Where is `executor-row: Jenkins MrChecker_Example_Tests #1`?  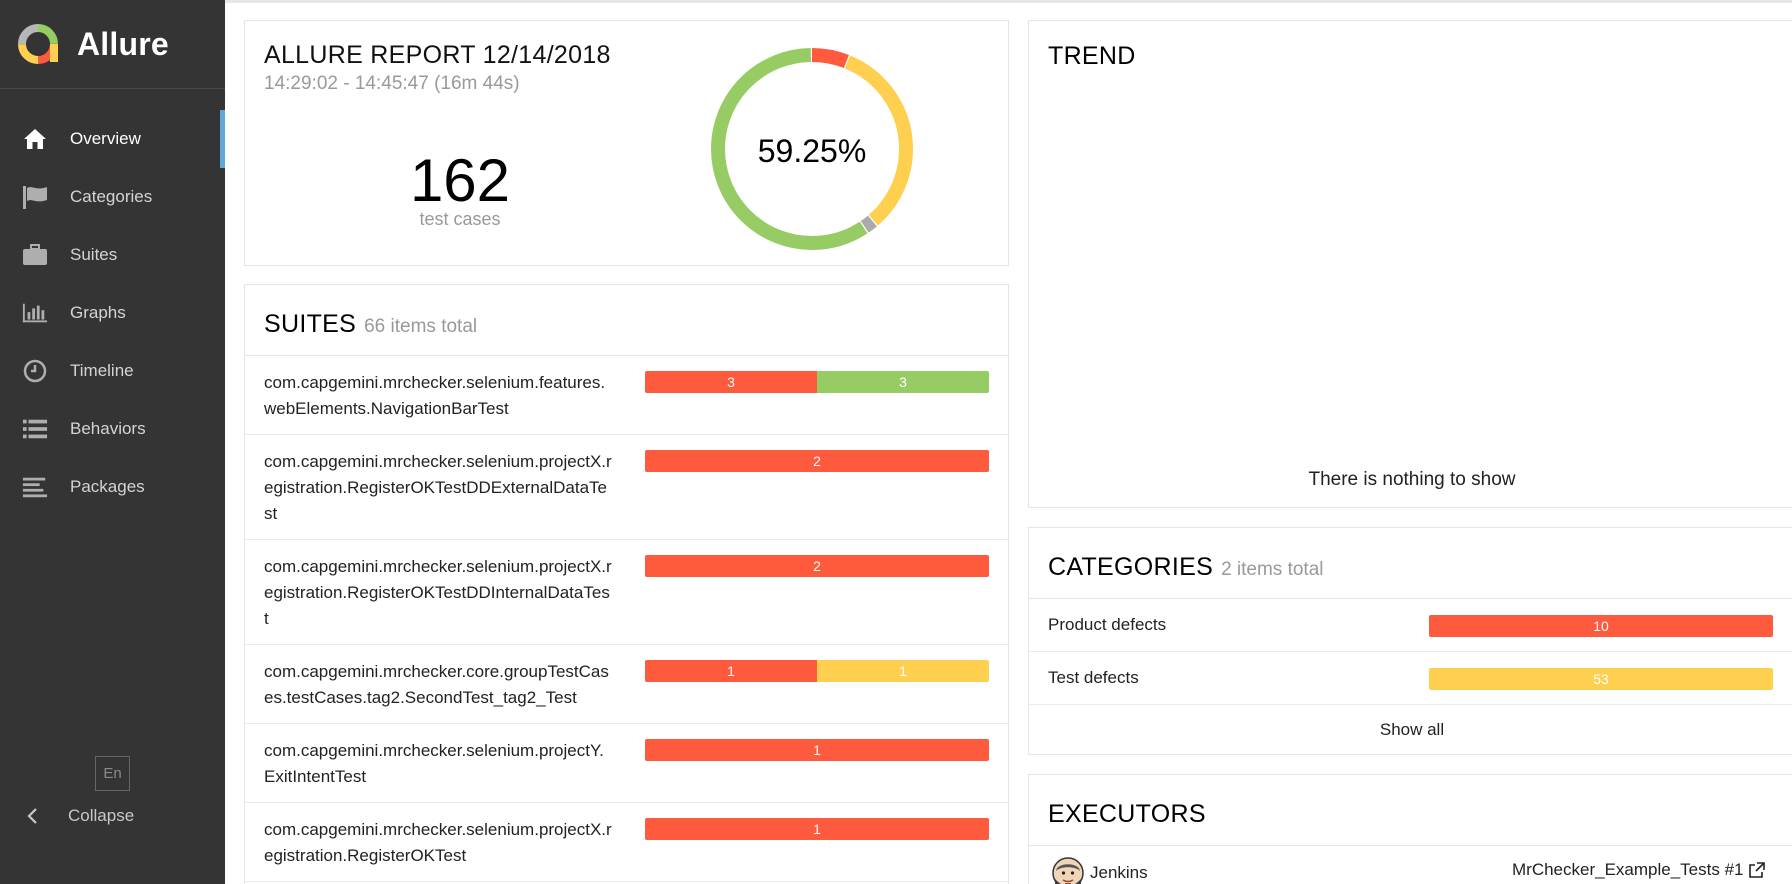 executor-row: Jenkins MrChecker_Example_Tests #1 is located at coordinates (1410, 865).